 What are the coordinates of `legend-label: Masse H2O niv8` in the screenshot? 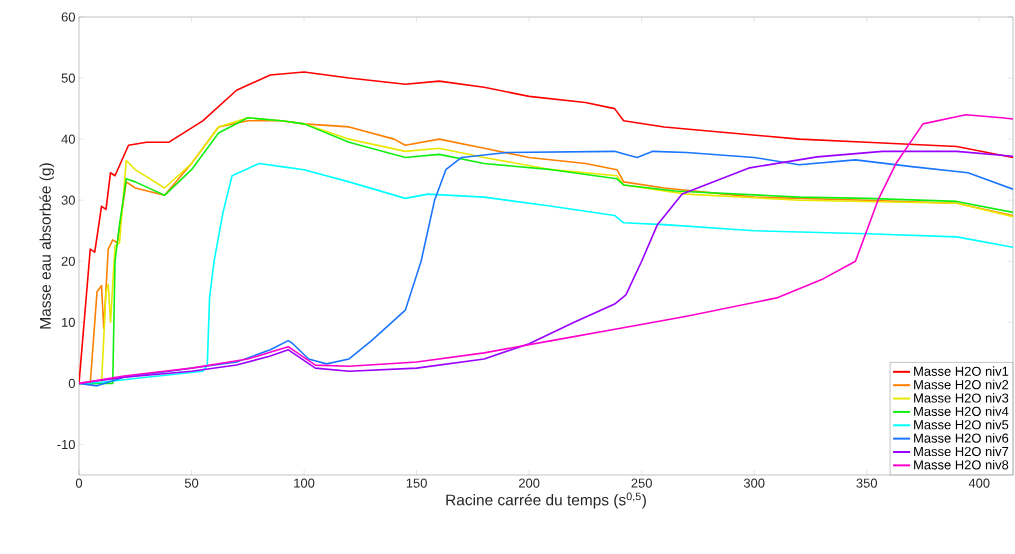 It's located at (961, 464).